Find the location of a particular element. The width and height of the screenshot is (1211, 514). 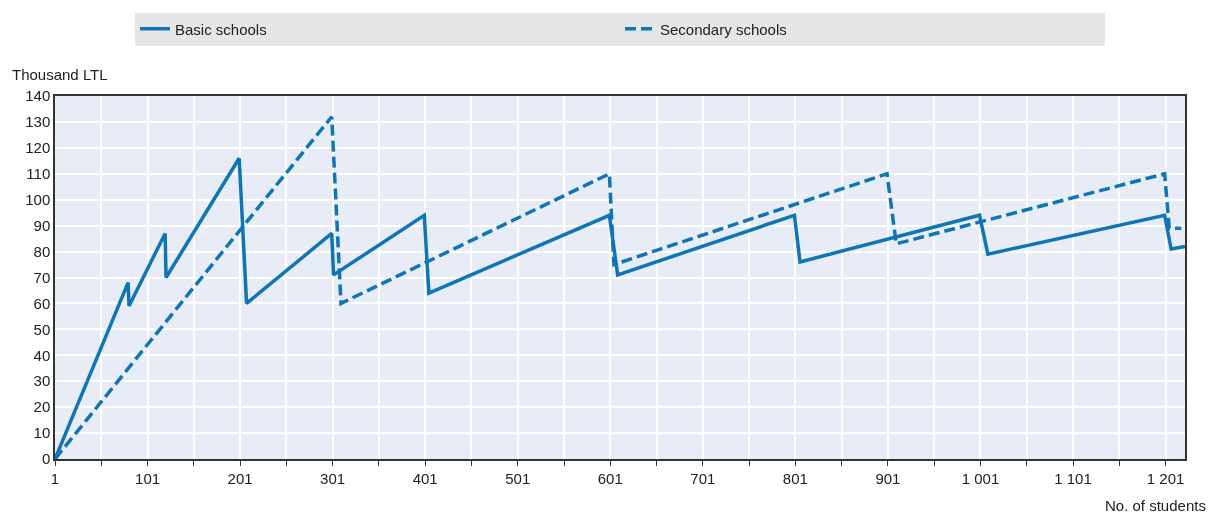

x-tick-label: 1 101 is located at coordinates (1073, 478).